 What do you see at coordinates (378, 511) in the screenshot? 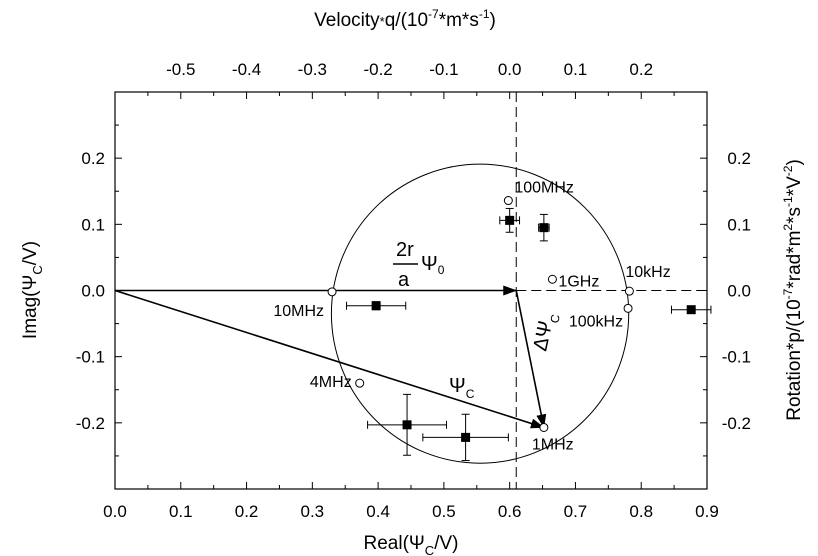
I see `x-tick-label: 0.4` at bounding box center [378, 511].